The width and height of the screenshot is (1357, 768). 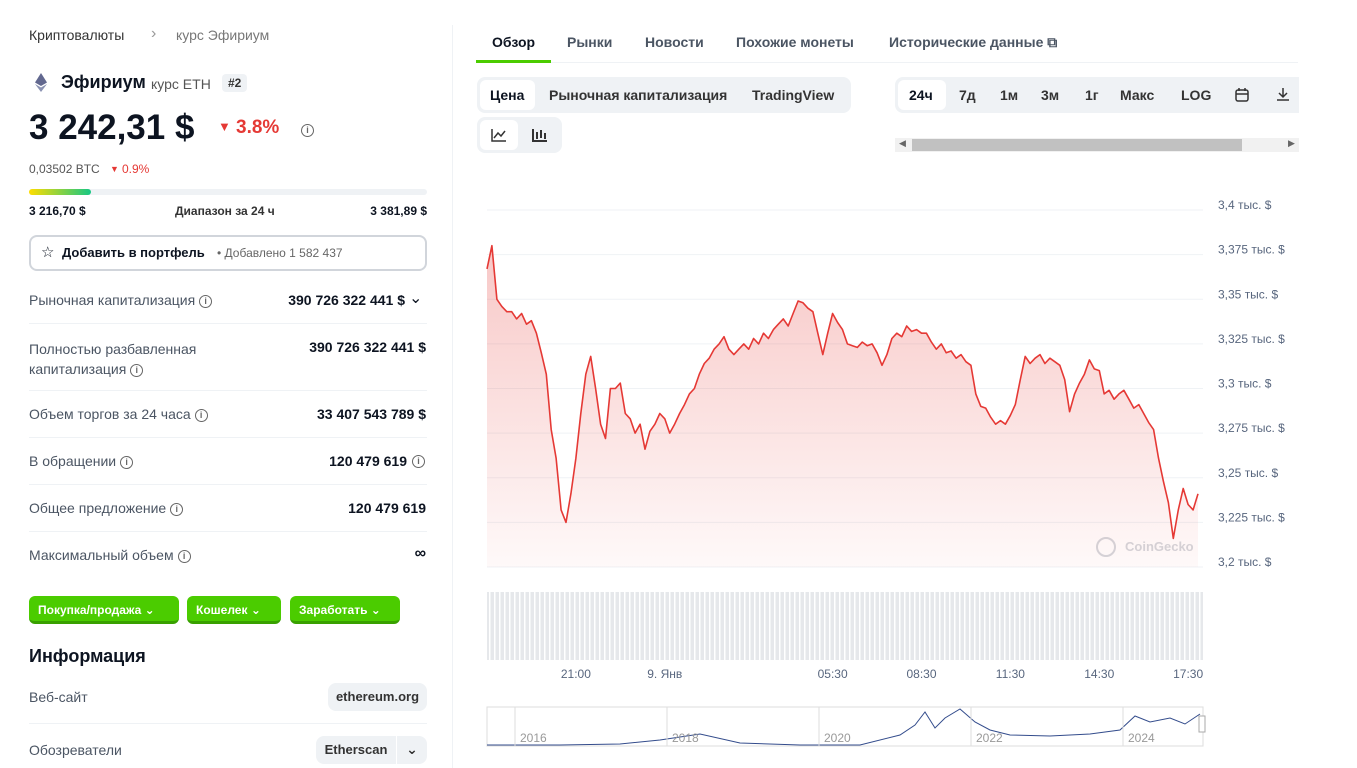 I want to click on x-tick-label: 05:30, so click(x=833, y=674).